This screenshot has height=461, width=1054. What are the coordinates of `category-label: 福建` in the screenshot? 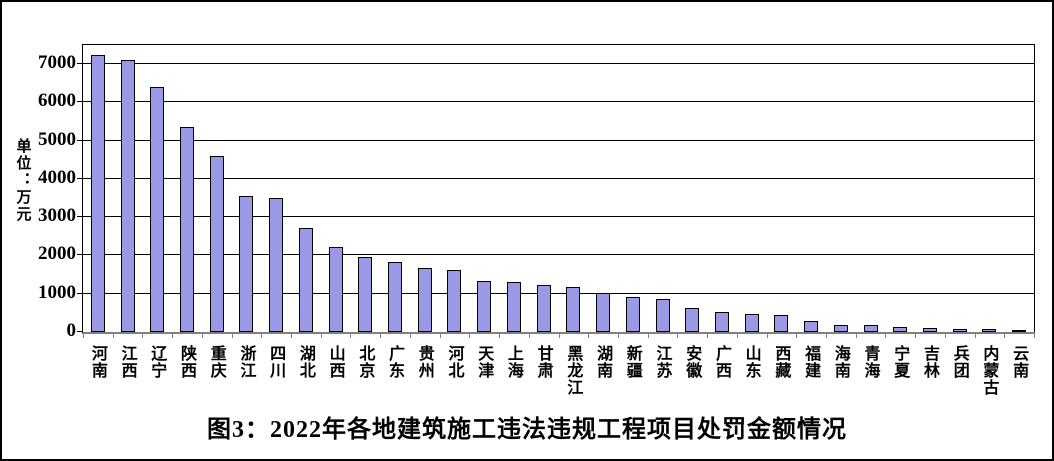 It's located at (811, 362).